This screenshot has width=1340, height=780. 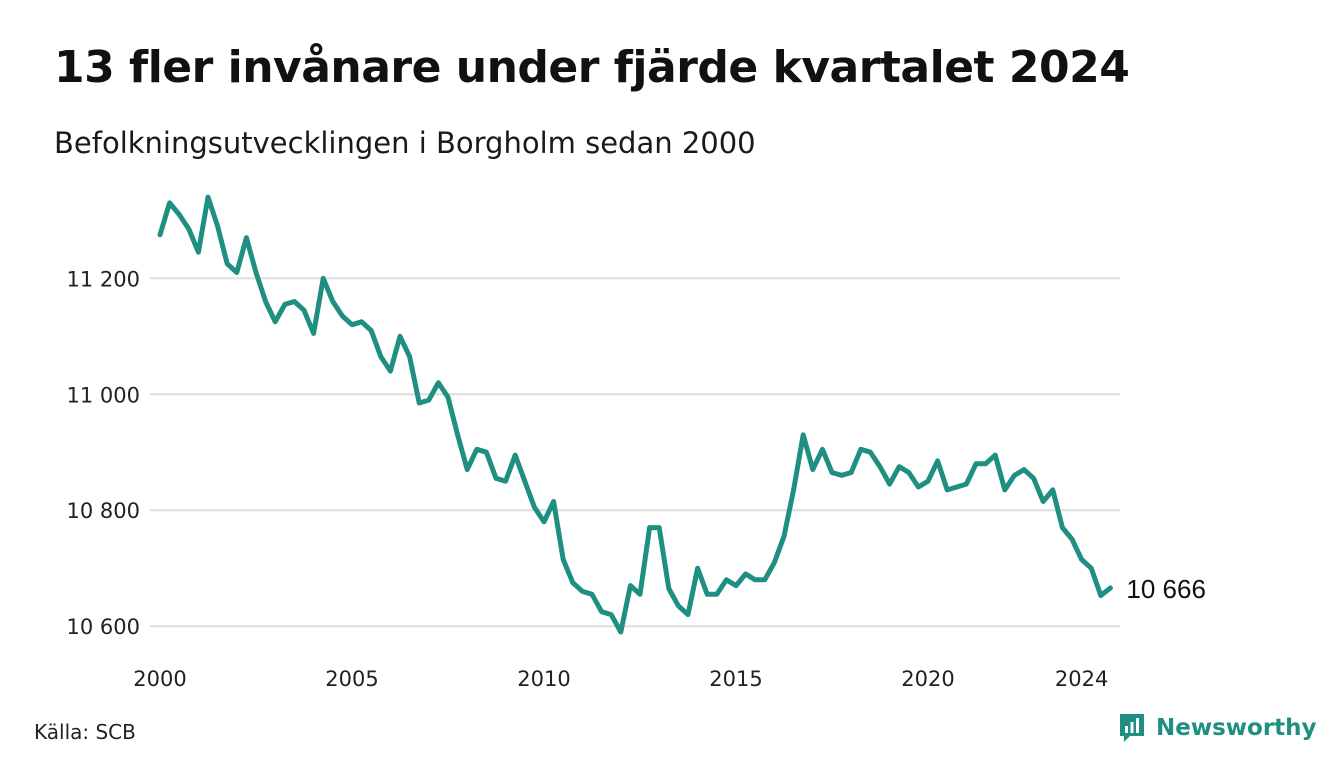 I want to click on x-tick-label: 2010, so click(x=543, y=679).